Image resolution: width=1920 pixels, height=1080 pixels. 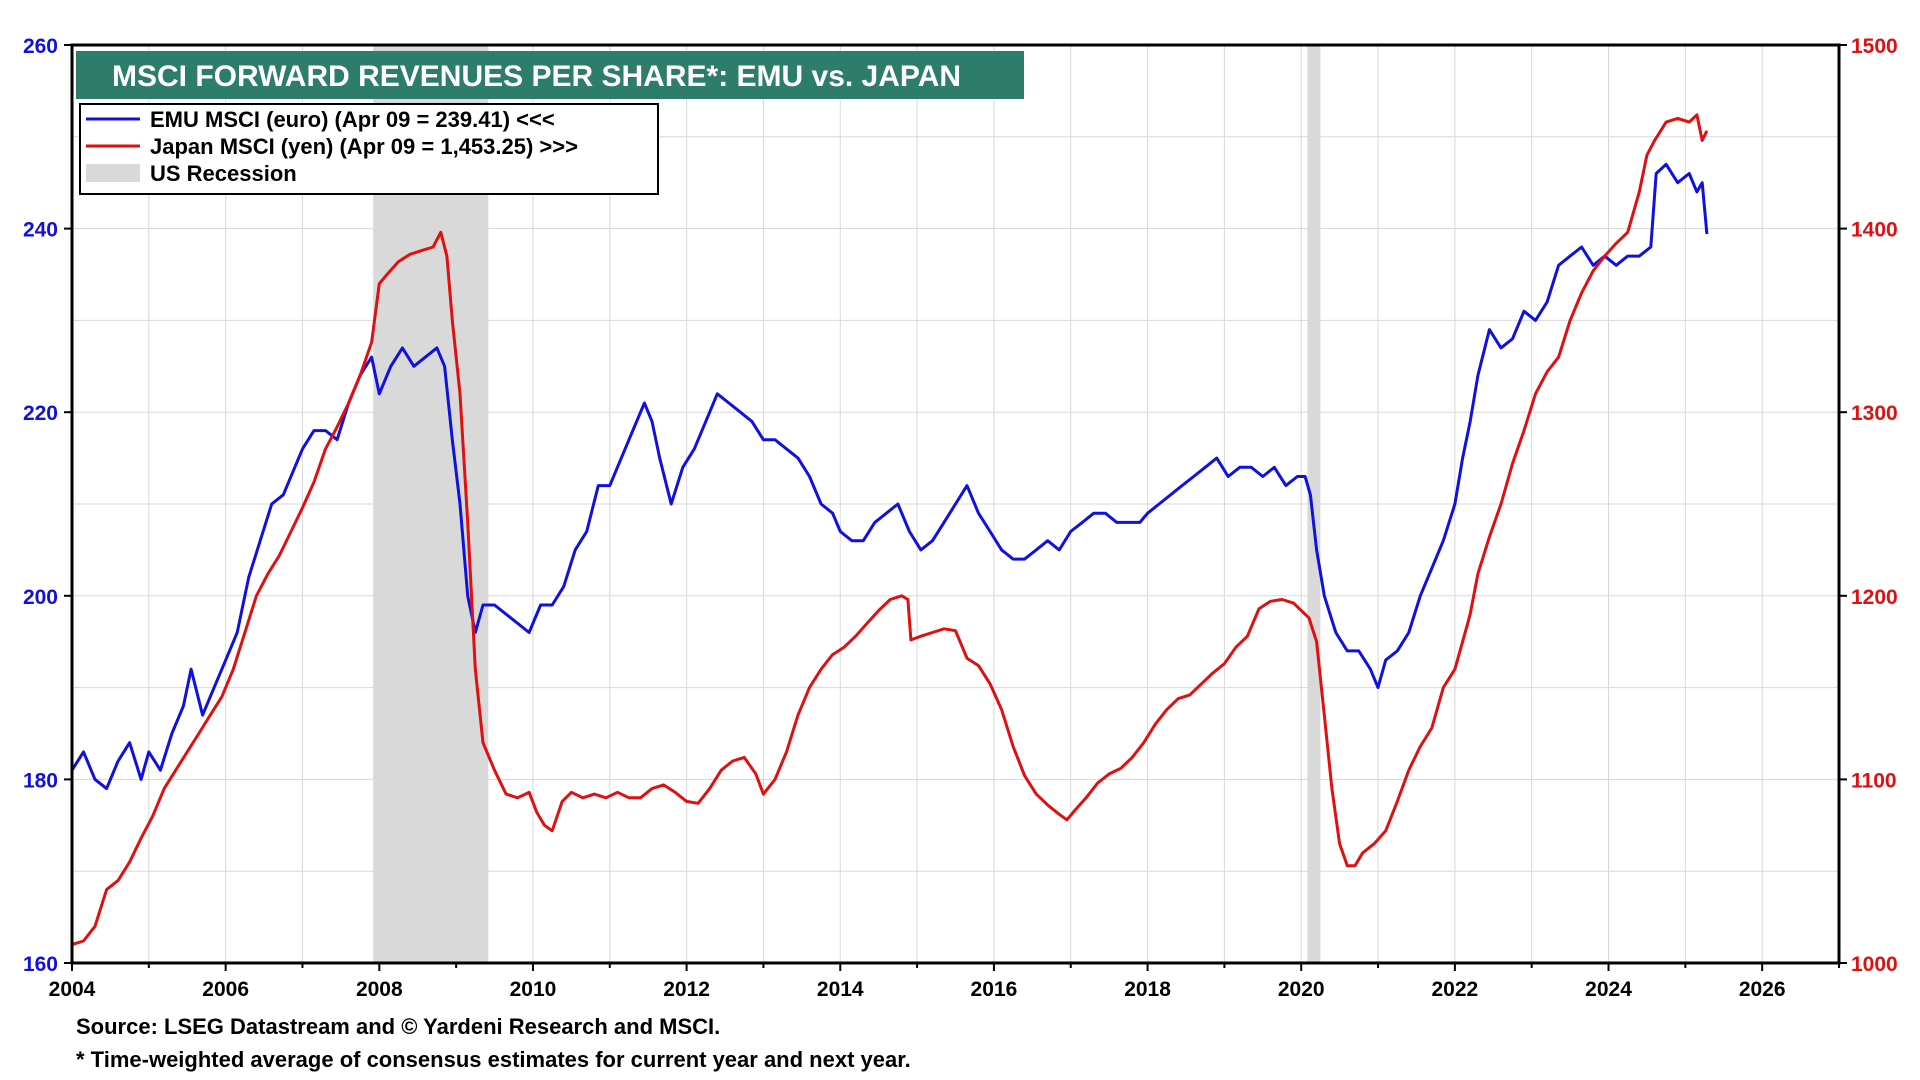 What do you see at coordinates (1874, 780) in the screenshot?
I see `y-right-tick-label: 1100` at bounding box center [1874, 780].